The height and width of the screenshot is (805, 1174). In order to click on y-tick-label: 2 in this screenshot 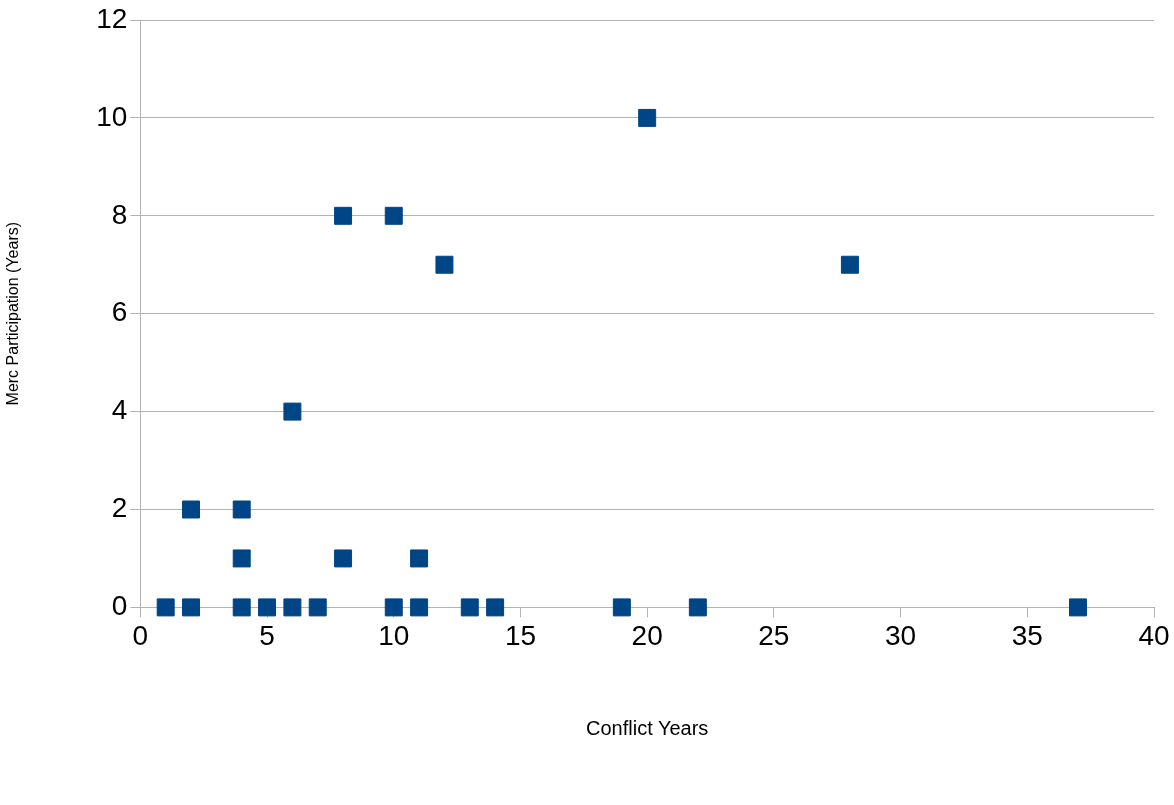, I will do `click(119, 508)`.